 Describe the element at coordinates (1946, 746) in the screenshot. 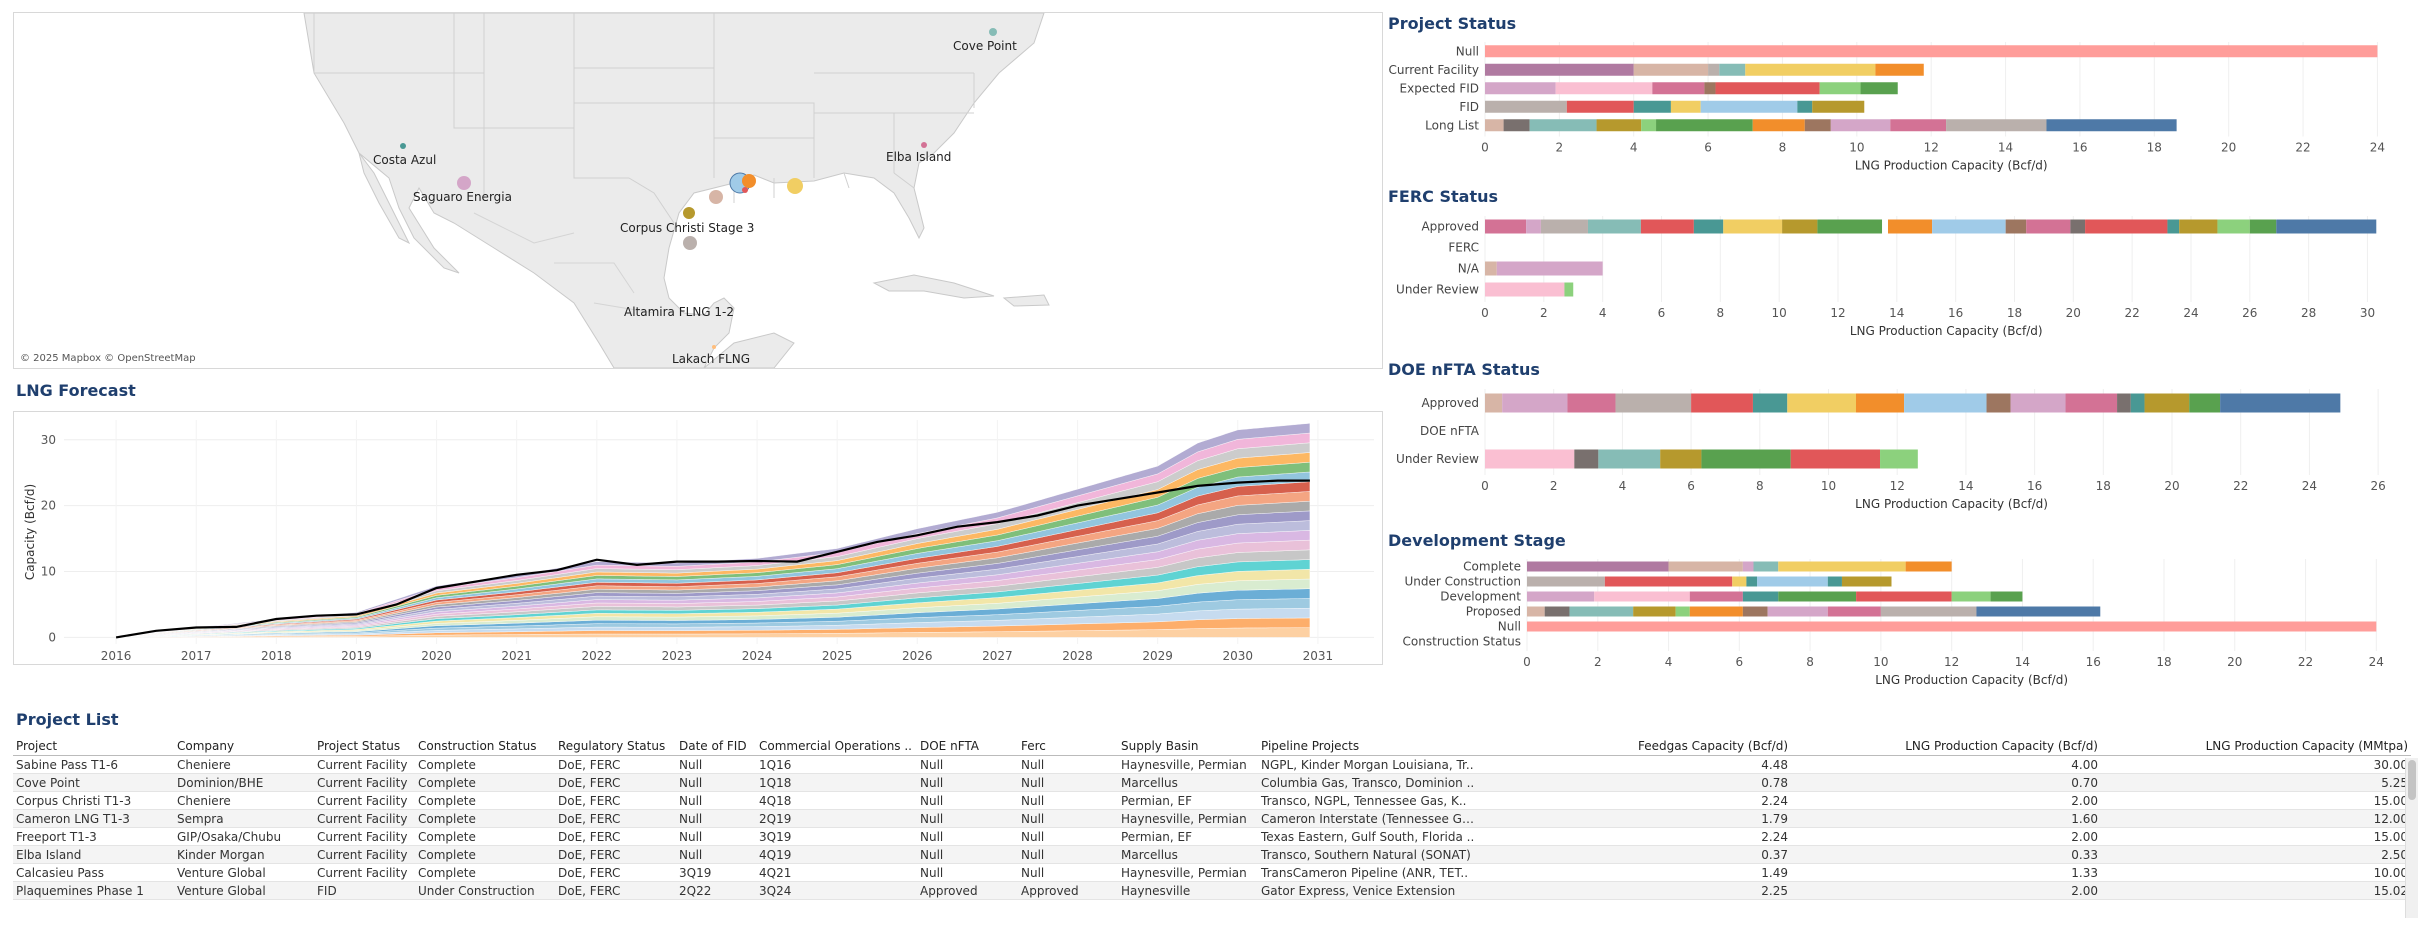

I see `column-header: LNG Production Capacity (Bcf/d)` at that location.